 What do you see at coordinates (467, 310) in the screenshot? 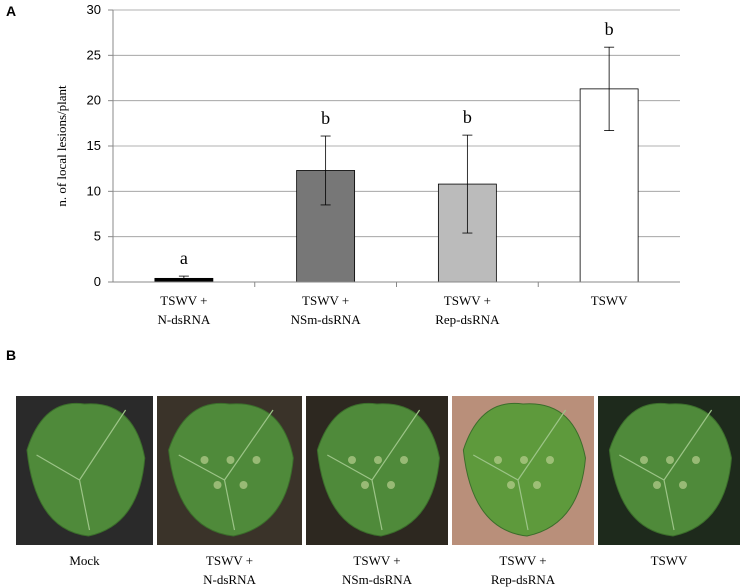
I see `x-tick-label: TSWV + Rep-dsRNA` at bounding box center [467, 310].